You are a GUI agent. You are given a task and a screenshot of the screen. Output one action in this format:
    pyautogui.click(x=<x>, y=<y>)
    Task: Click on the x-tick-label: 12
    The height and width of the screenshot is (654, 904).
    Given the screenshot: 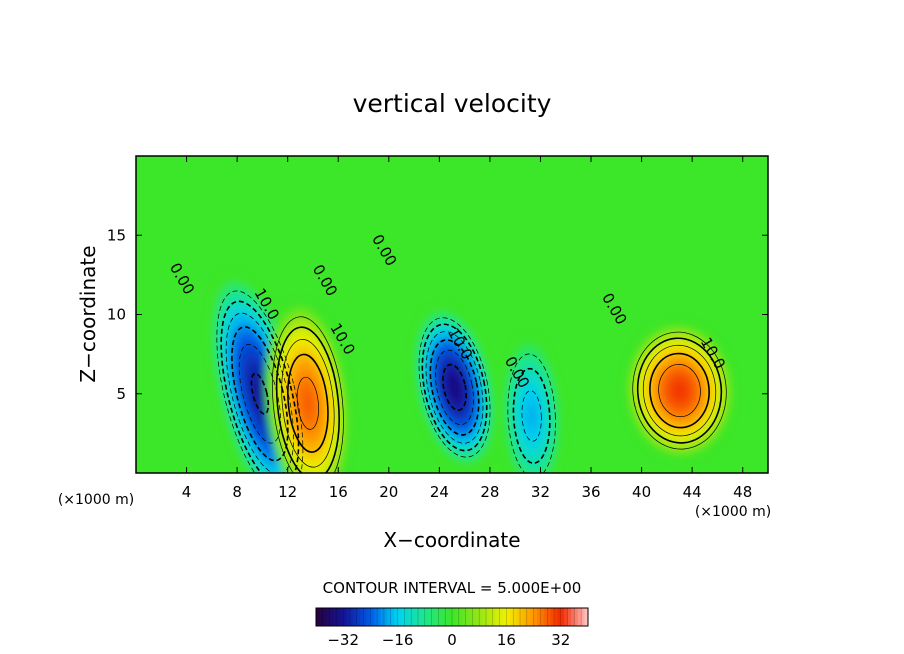 What is the action you would take?
    pyautogui.click(x=287, y=492)
    